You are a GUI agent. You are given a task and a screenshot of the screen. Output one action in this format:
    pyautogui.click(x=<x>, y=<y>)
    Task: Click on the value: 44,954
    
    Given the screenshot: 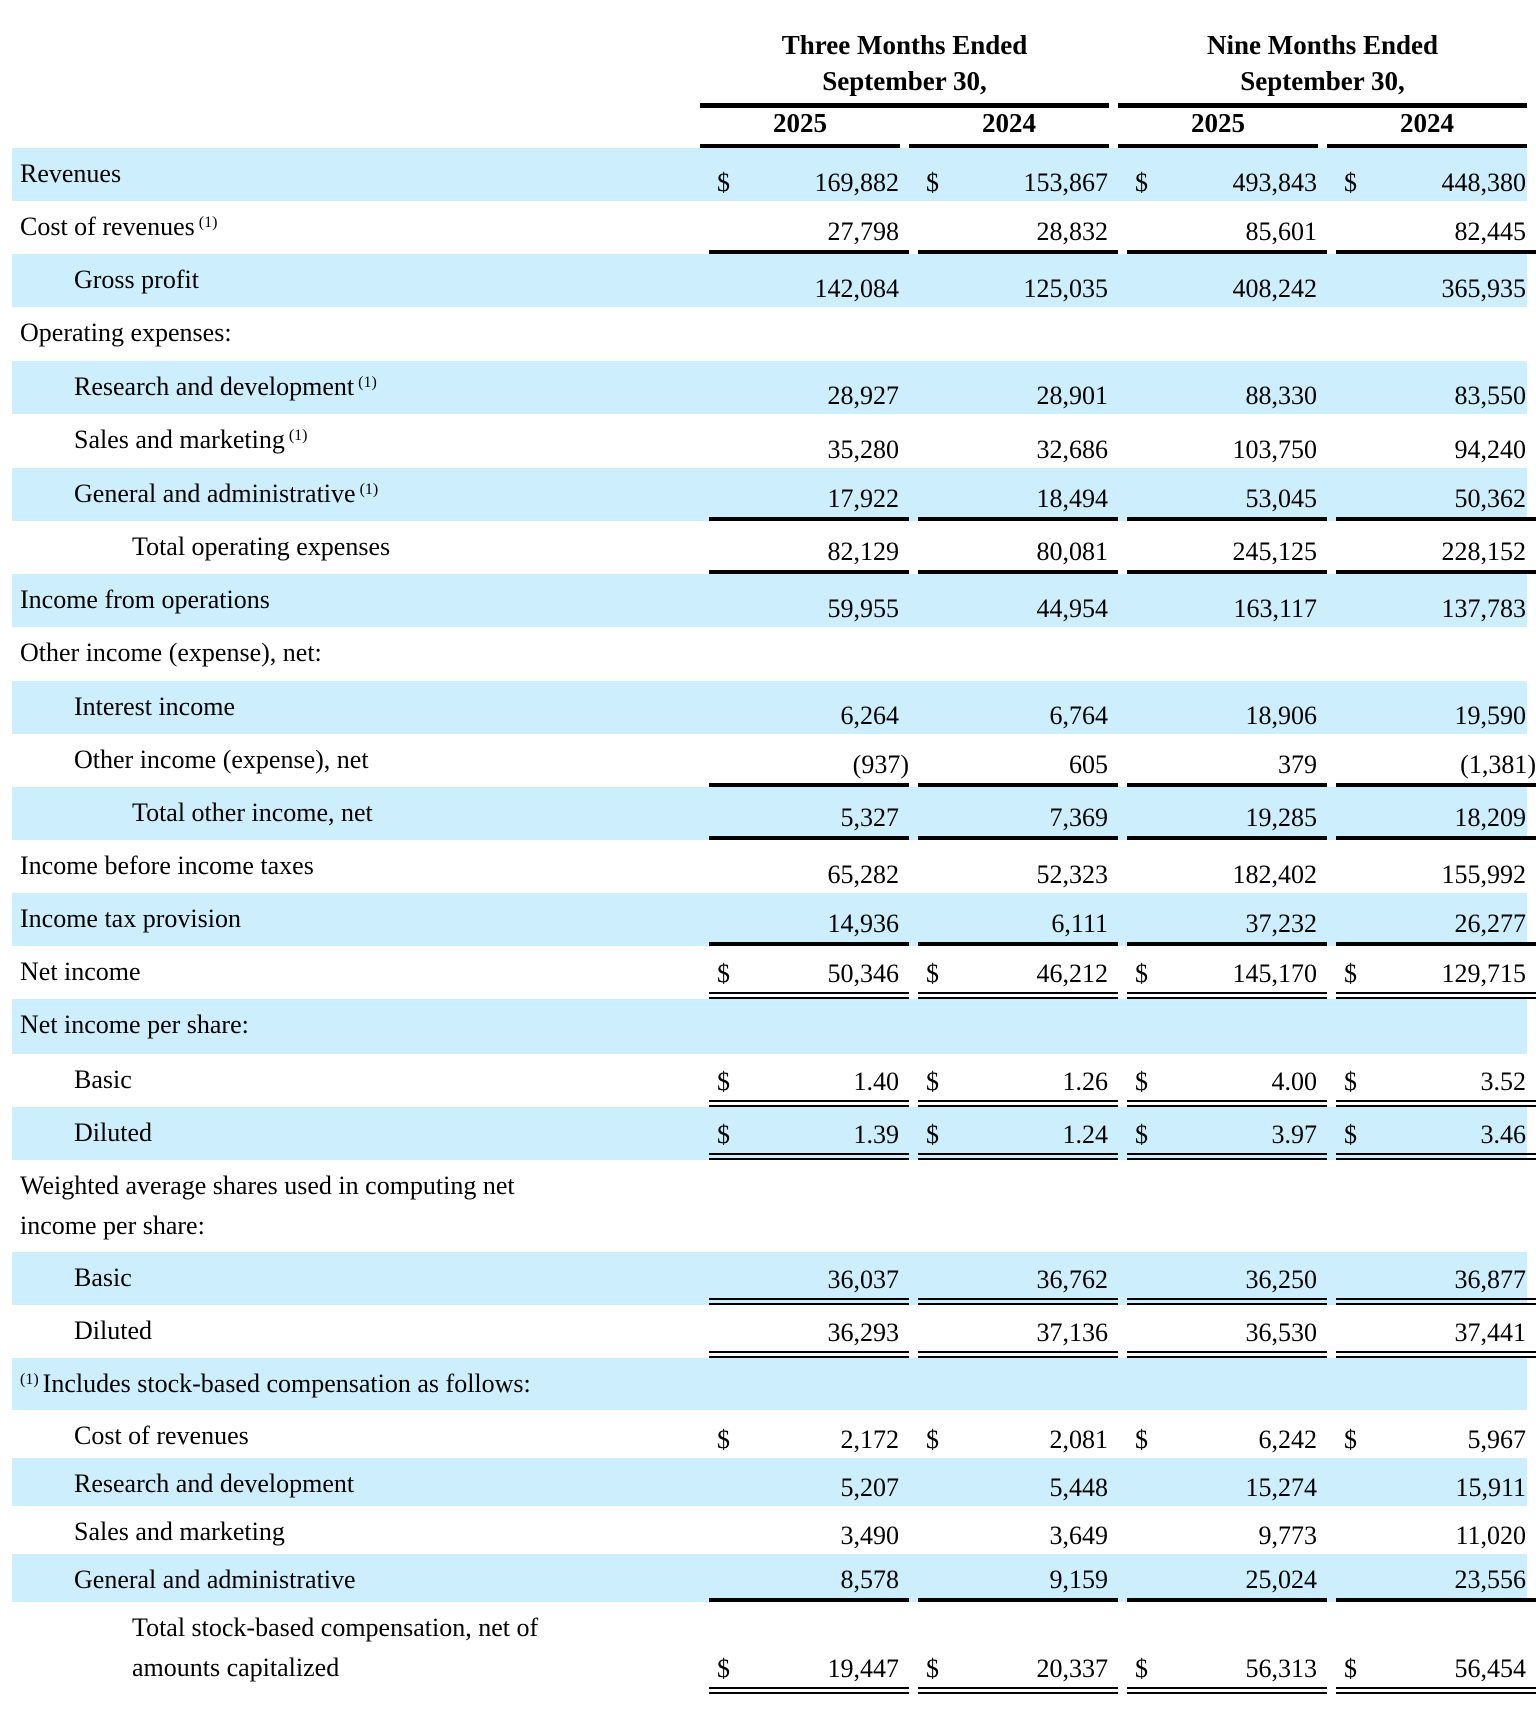 What is the action you would take?
    pyautogui.click(x=1072, y=608)
    